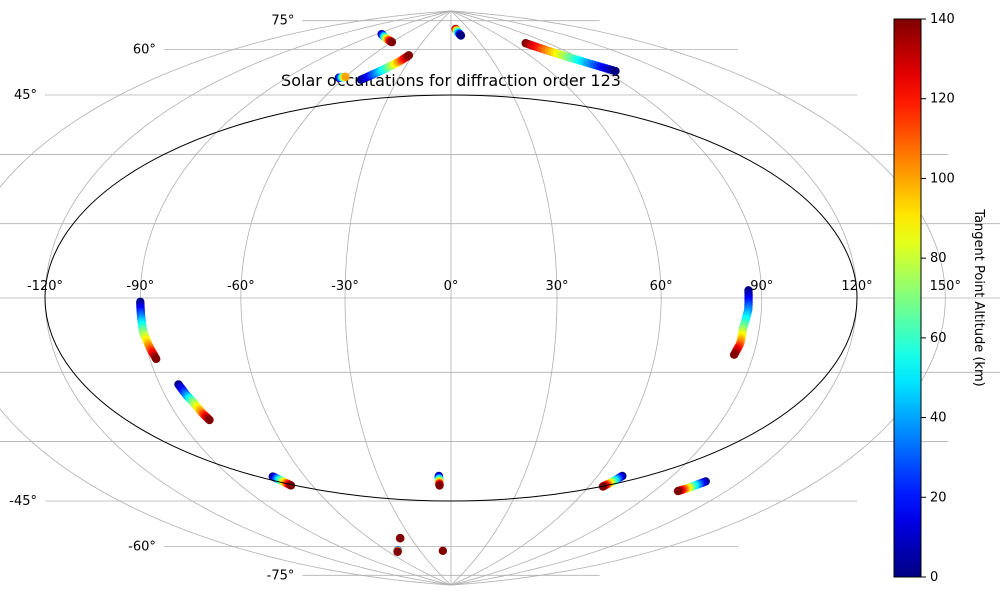 Image resolution: width=1000 pixels, height=600 pixels. Describe the element at coordinates (241, 286) in the screenshot. I see `longitude-tick-label: -60°` at that location.